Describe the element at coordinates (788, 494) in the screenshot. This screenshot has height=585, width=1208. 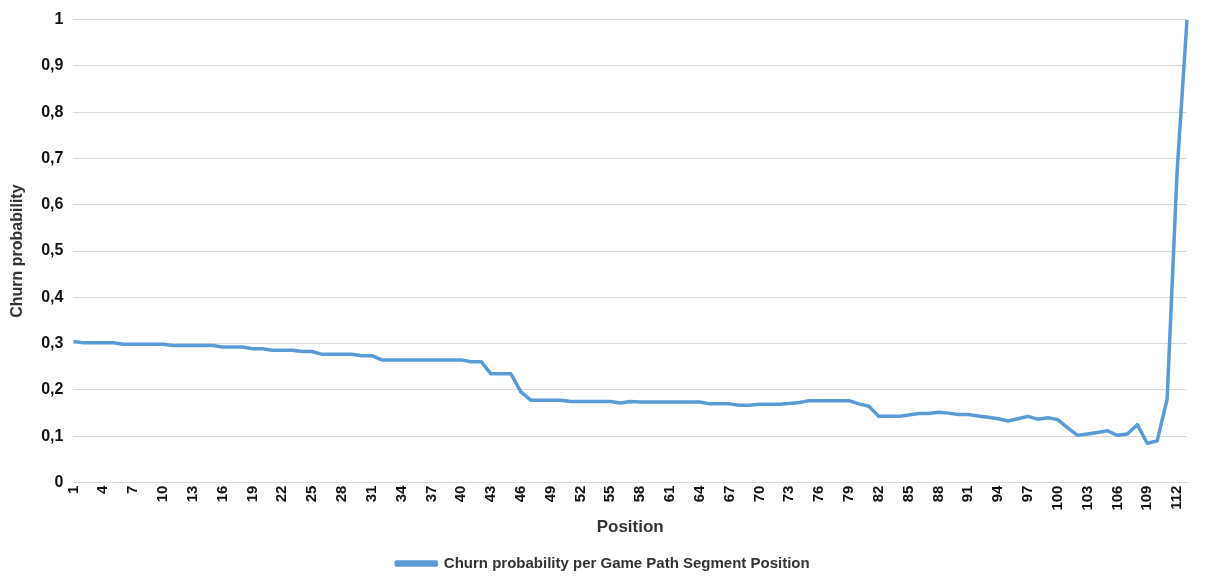
I see `x-tick-label: 73` at that location.